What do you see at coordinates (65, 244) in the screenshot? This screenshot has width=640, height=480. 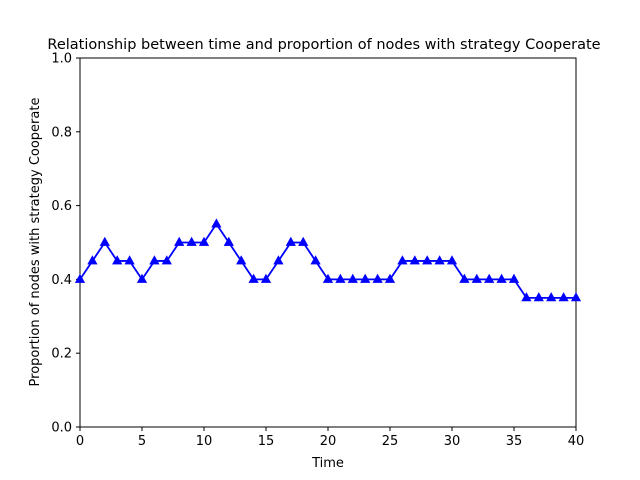 I see `y-axis: 0.0 0.2 0.4 0.6 0.8 1.0` at bounding box center [65, 244].